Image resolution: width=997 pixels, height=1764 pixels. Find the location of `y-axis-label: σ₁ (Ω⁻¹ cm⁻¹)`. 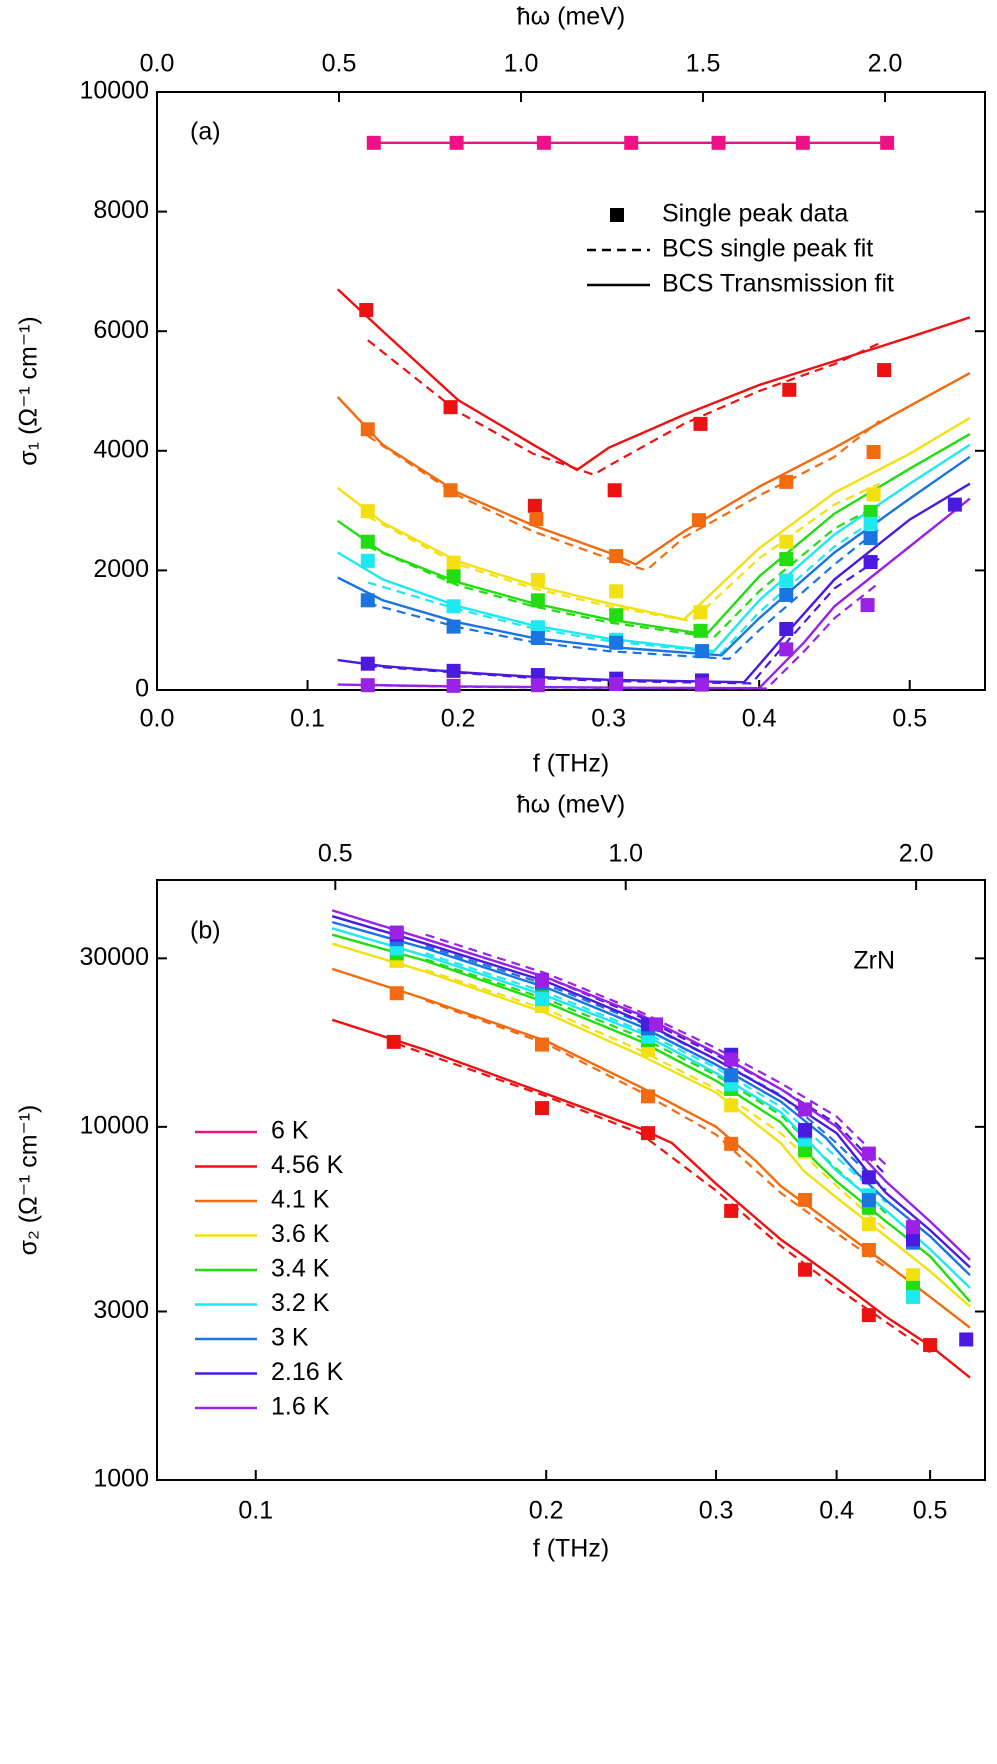

y-axis-label: σ₁ (Ω⁻¹ cm⁻¹) is located at coordinates (29, 390).